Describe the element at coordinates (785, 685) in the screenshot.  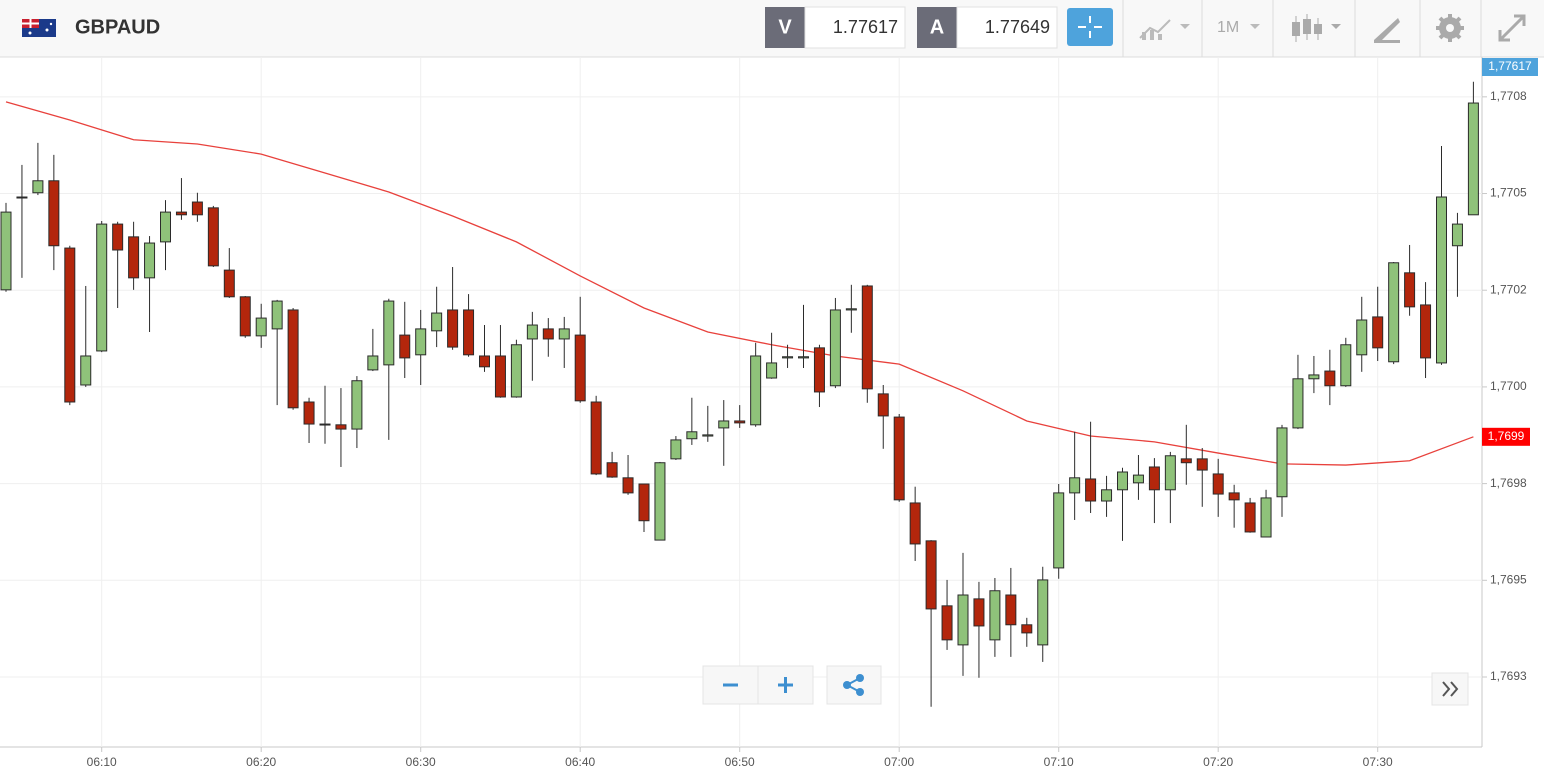
I see `zoom-in-button` at that location.